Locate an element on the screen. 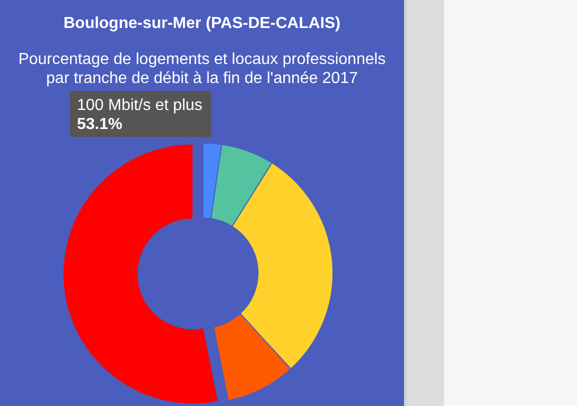 Image resolution: width=577 pixels, height=406 pixels. chart-subtitle: Pourcentage de logements et locaux professionnels par tranche de débit à la fin de l'année 2017 is located at coordinates (202, 69).